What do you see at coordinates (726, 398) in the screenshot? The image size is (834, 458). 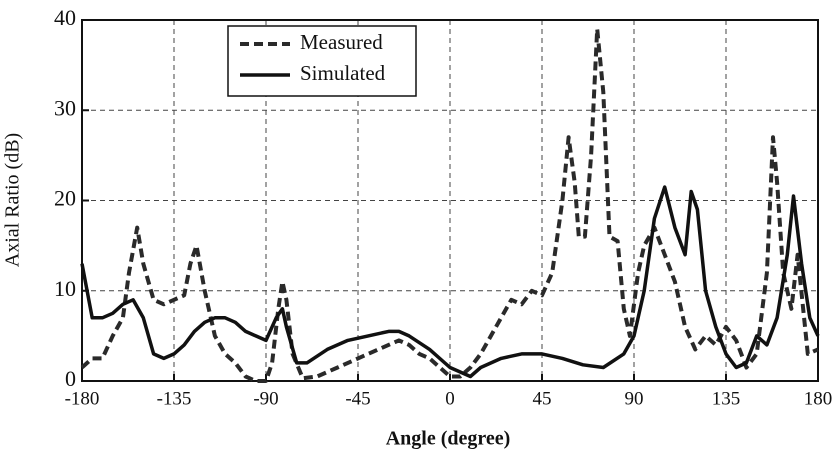 I see `x-tick-label: 135` at bounding box center [726, 398].